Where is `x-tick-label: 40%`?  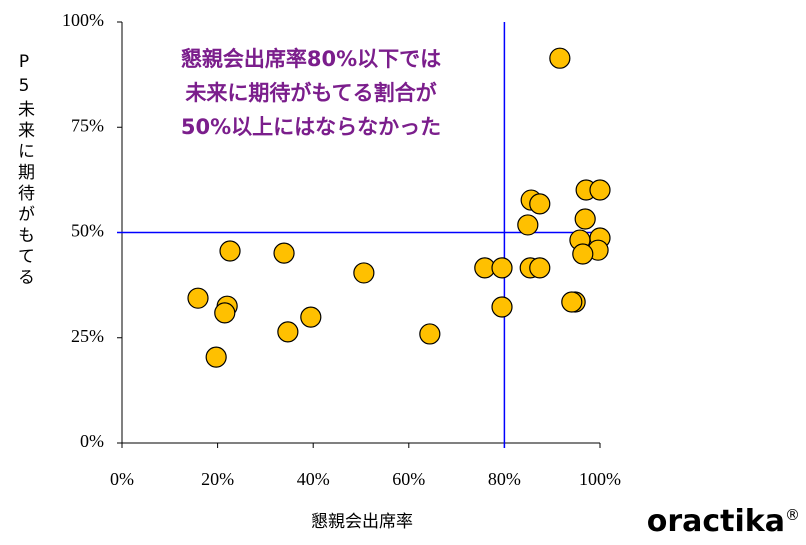 x-tick-label: 40% is located at coordinates (313, 479).